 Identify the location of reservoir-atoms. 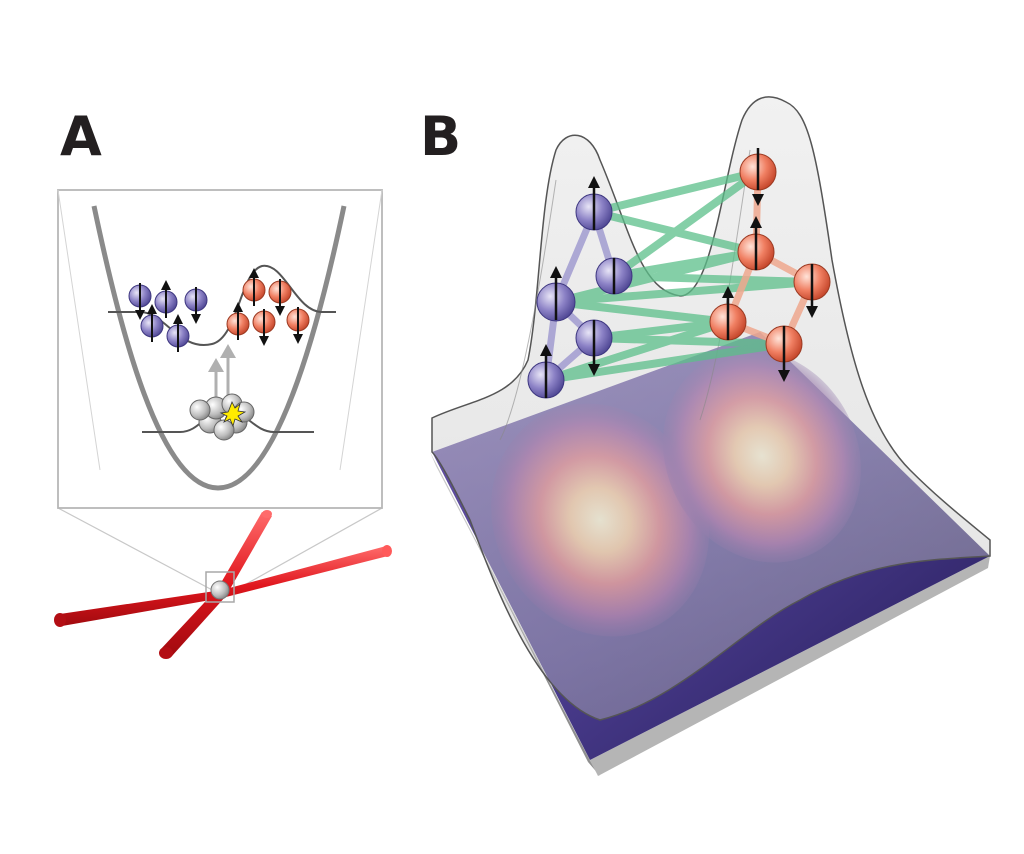
(222, 417).